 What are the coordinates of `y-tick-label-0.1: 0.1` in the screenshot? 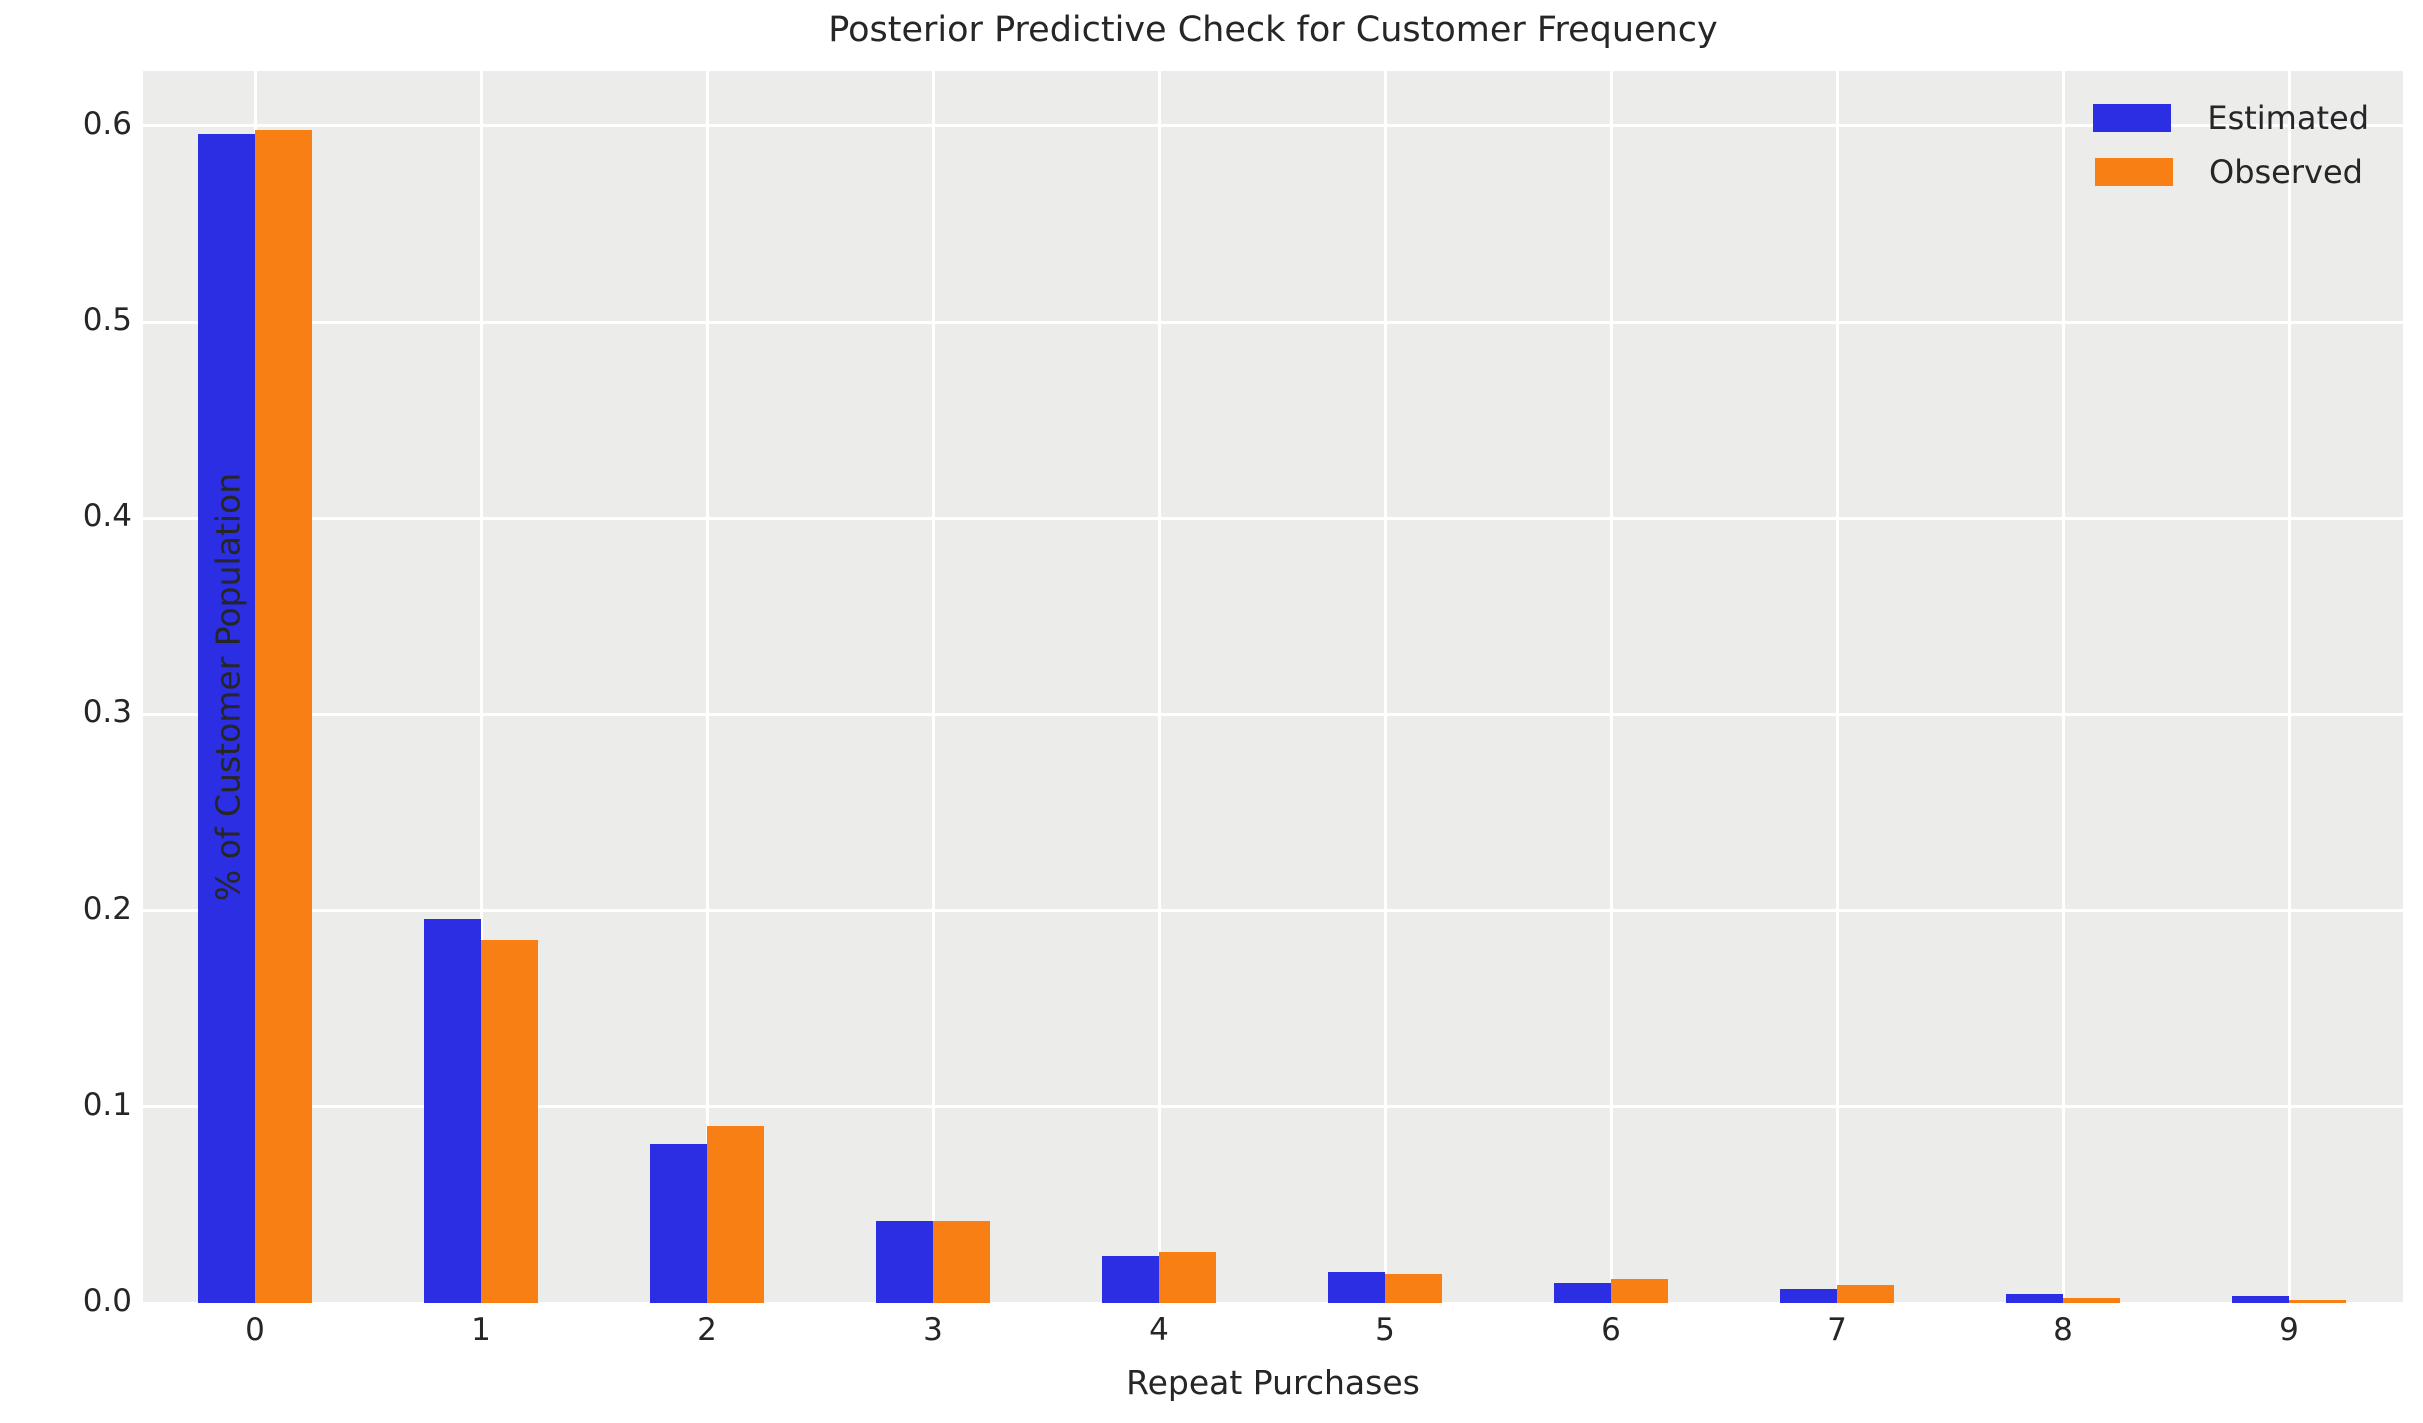 It's located at (107, 1104).